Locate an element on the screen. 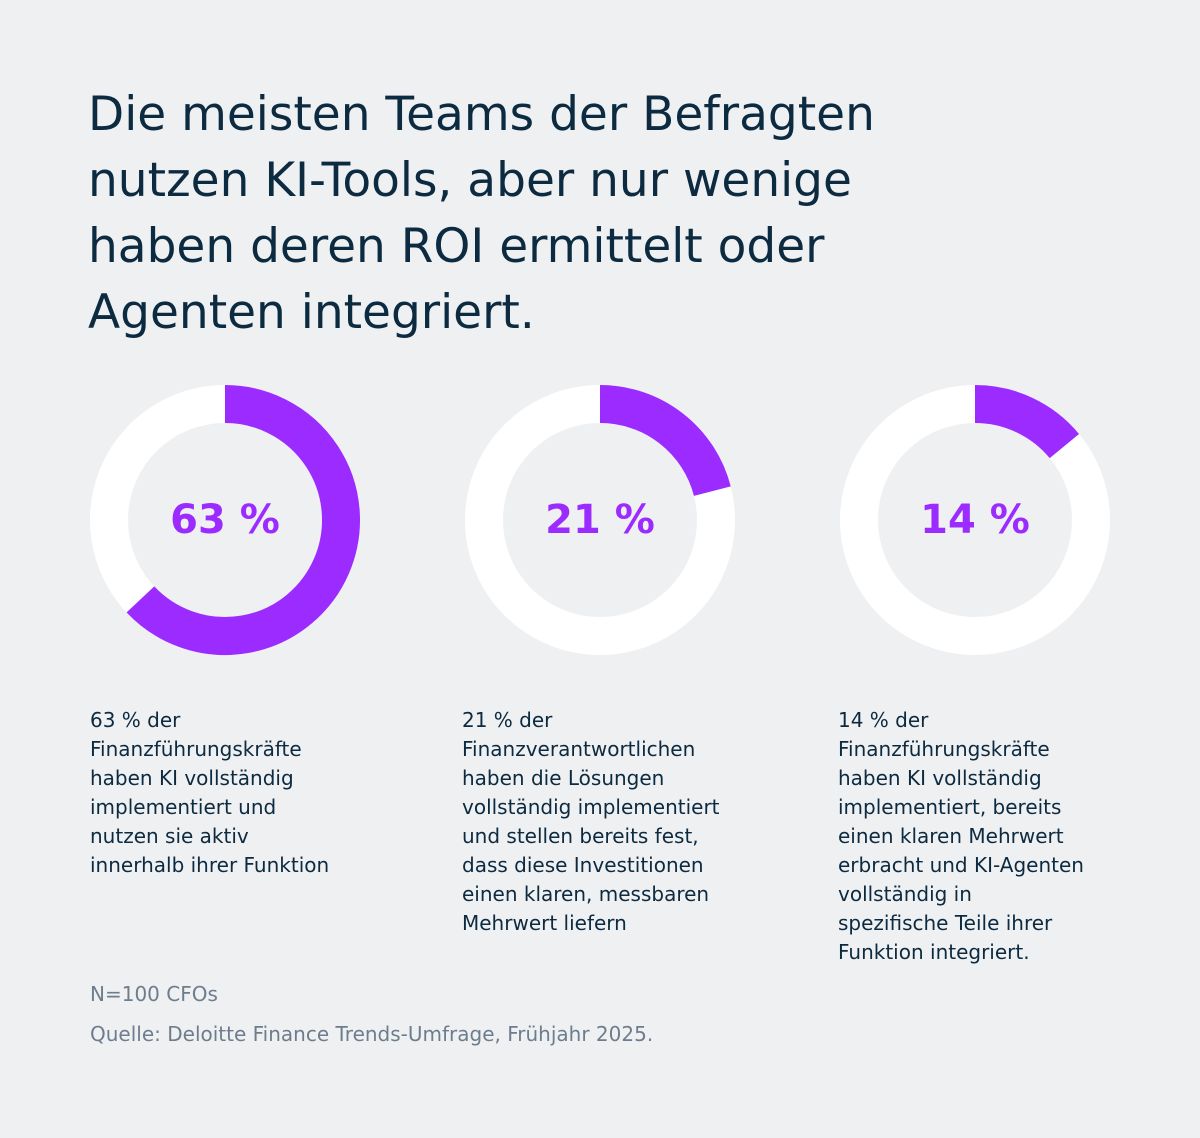 The height and width of the screenshot is (1138, 1200). description-line: dass diese Investitionen is located at coordinates (583, 865).